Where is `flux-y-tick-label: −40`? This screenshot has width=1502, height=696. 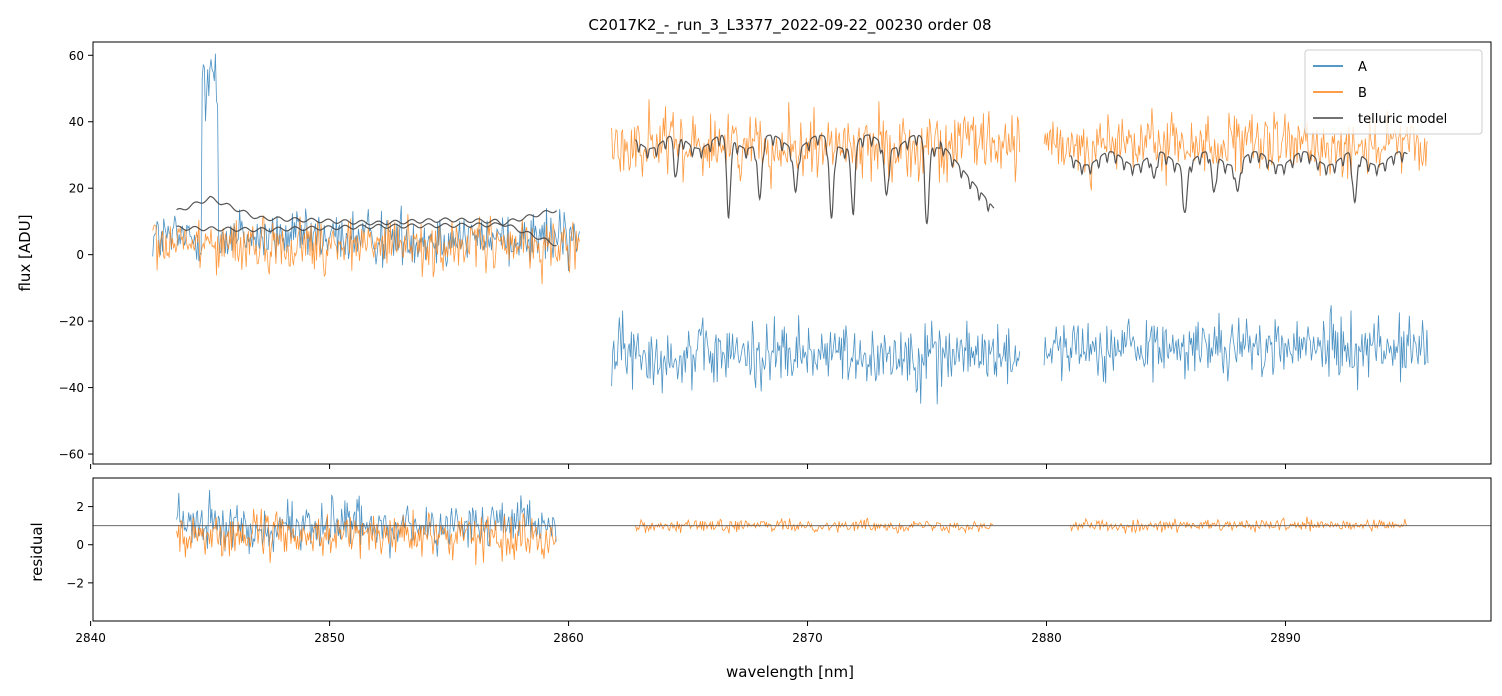 flux-y-tick-label: −40 is located at coordinates (71, 388).